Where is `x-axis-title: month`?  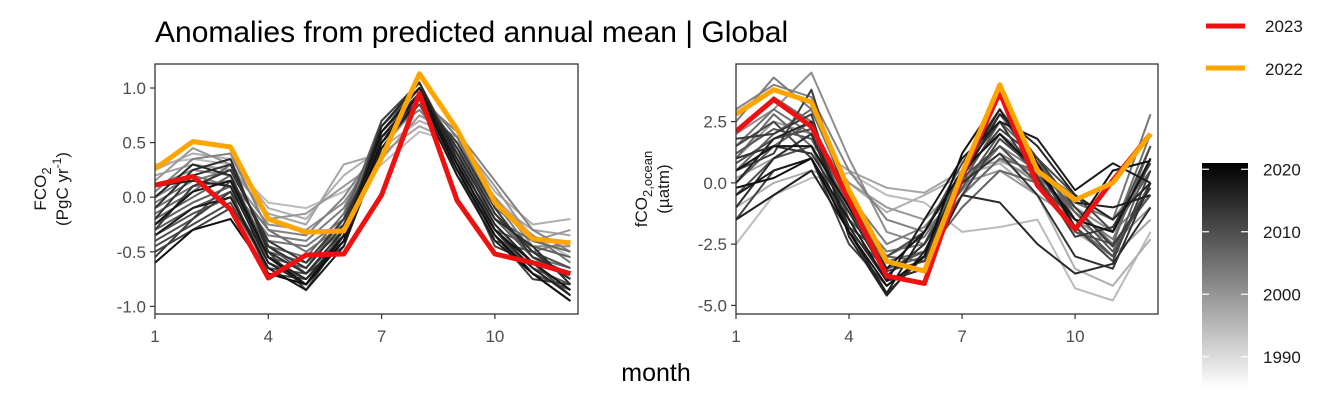 x-axis-title: month is located at coordinates (655, 373).